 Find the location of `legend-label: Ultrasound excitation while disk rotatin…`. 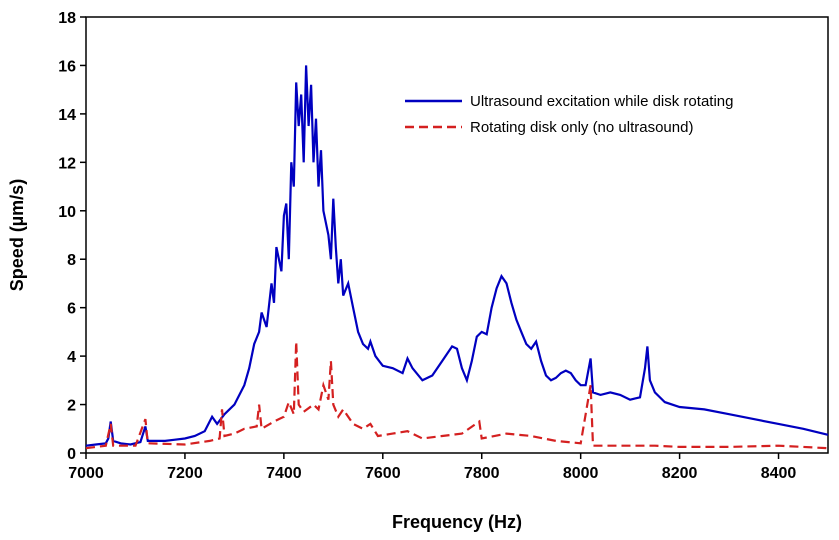

legend-label: Ultrasound excitation while disk rotatin… is located at coordinates (601, 101).